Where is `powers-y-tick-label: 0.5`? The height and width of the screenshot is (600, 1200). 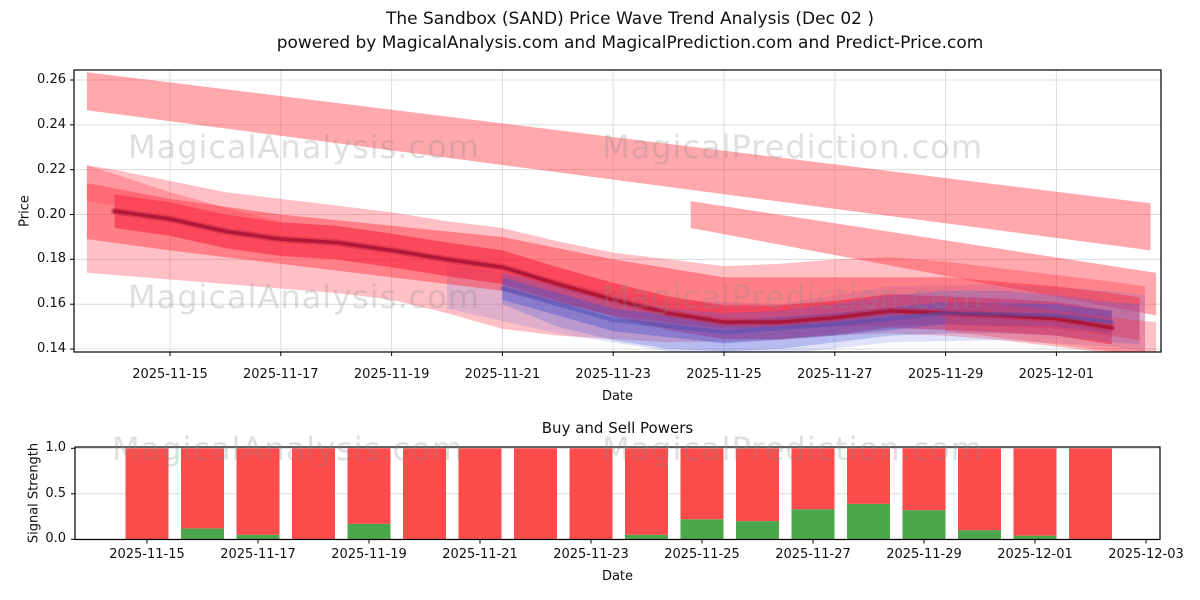 powers-y-tick-label: 0.5 is located at coordinates (55, 493).